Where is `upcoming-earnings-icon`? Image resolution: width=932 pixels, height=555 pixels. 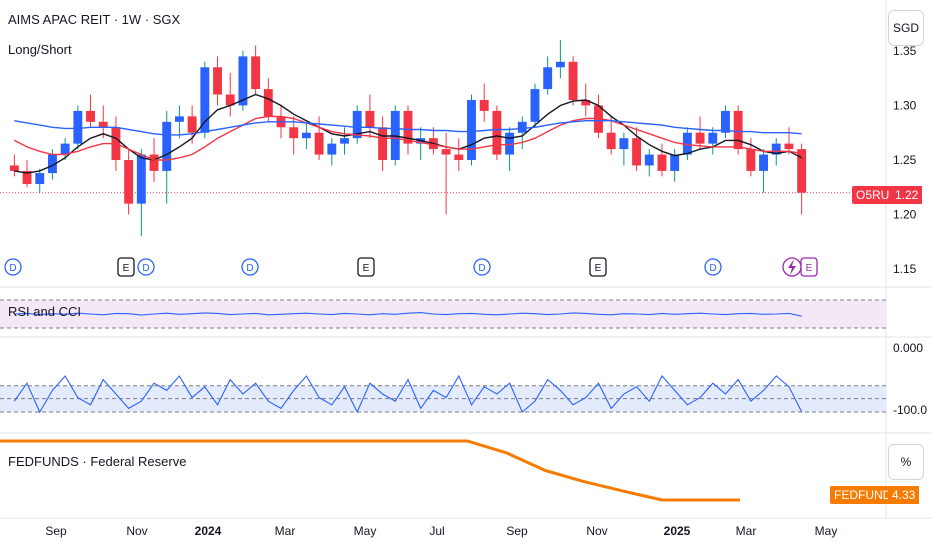 upcoming-earnings-icon is located at coordinates (809, 267).